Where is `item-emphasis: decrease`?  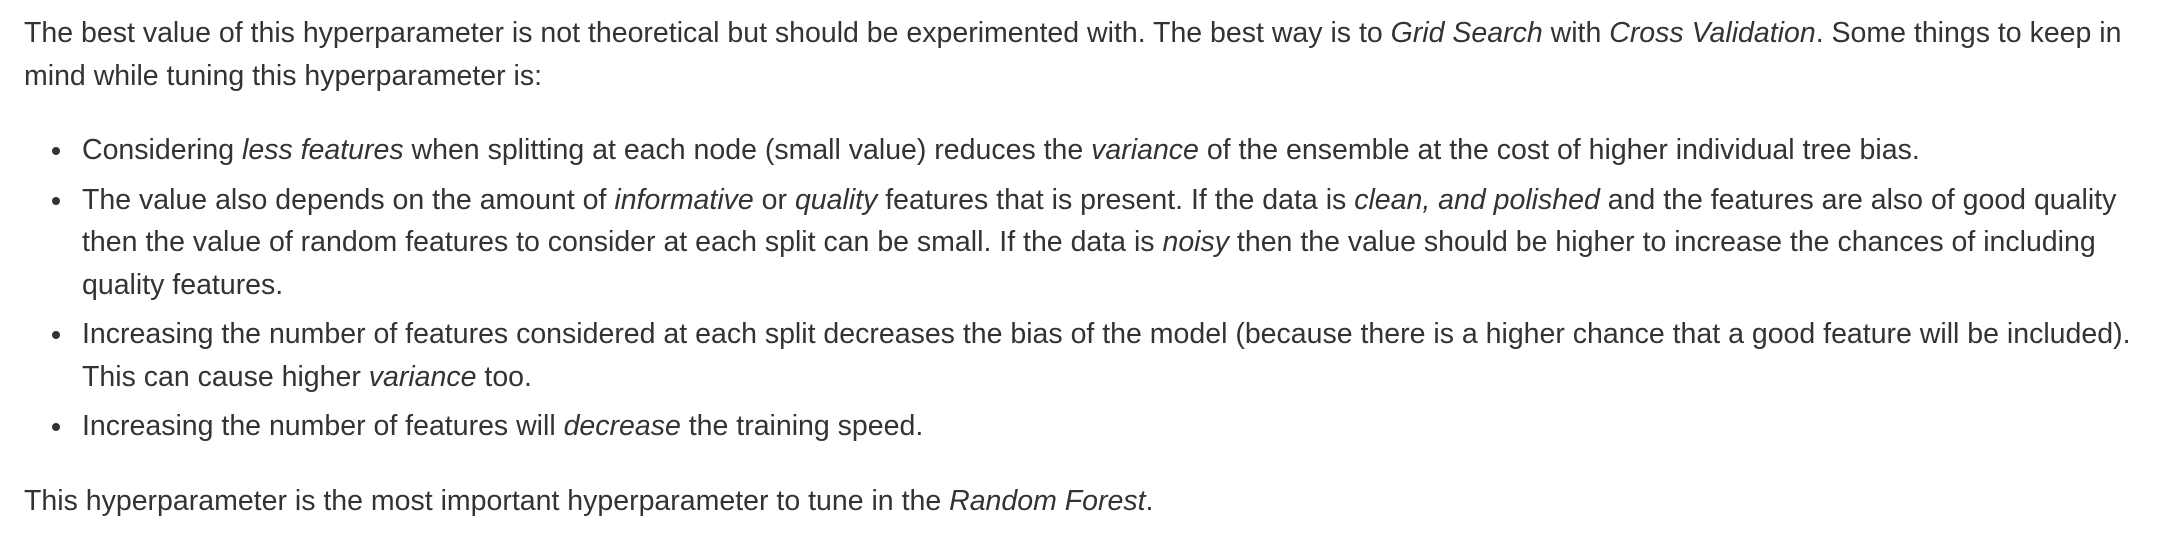
item-emphasis: decrease is located at coordinates (622, 426).